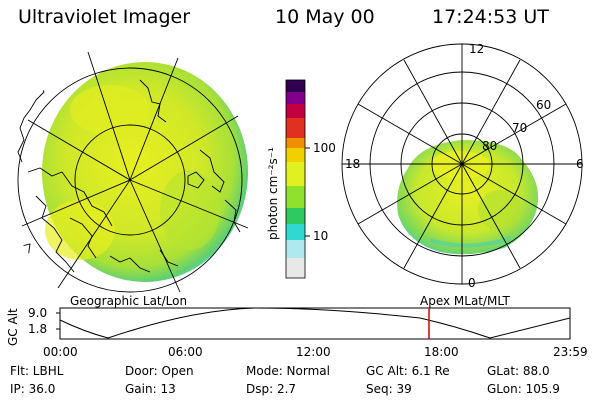 The width and height of the screenshot is (600, 400). I want to click on altitude-curve, so click(315, 323).